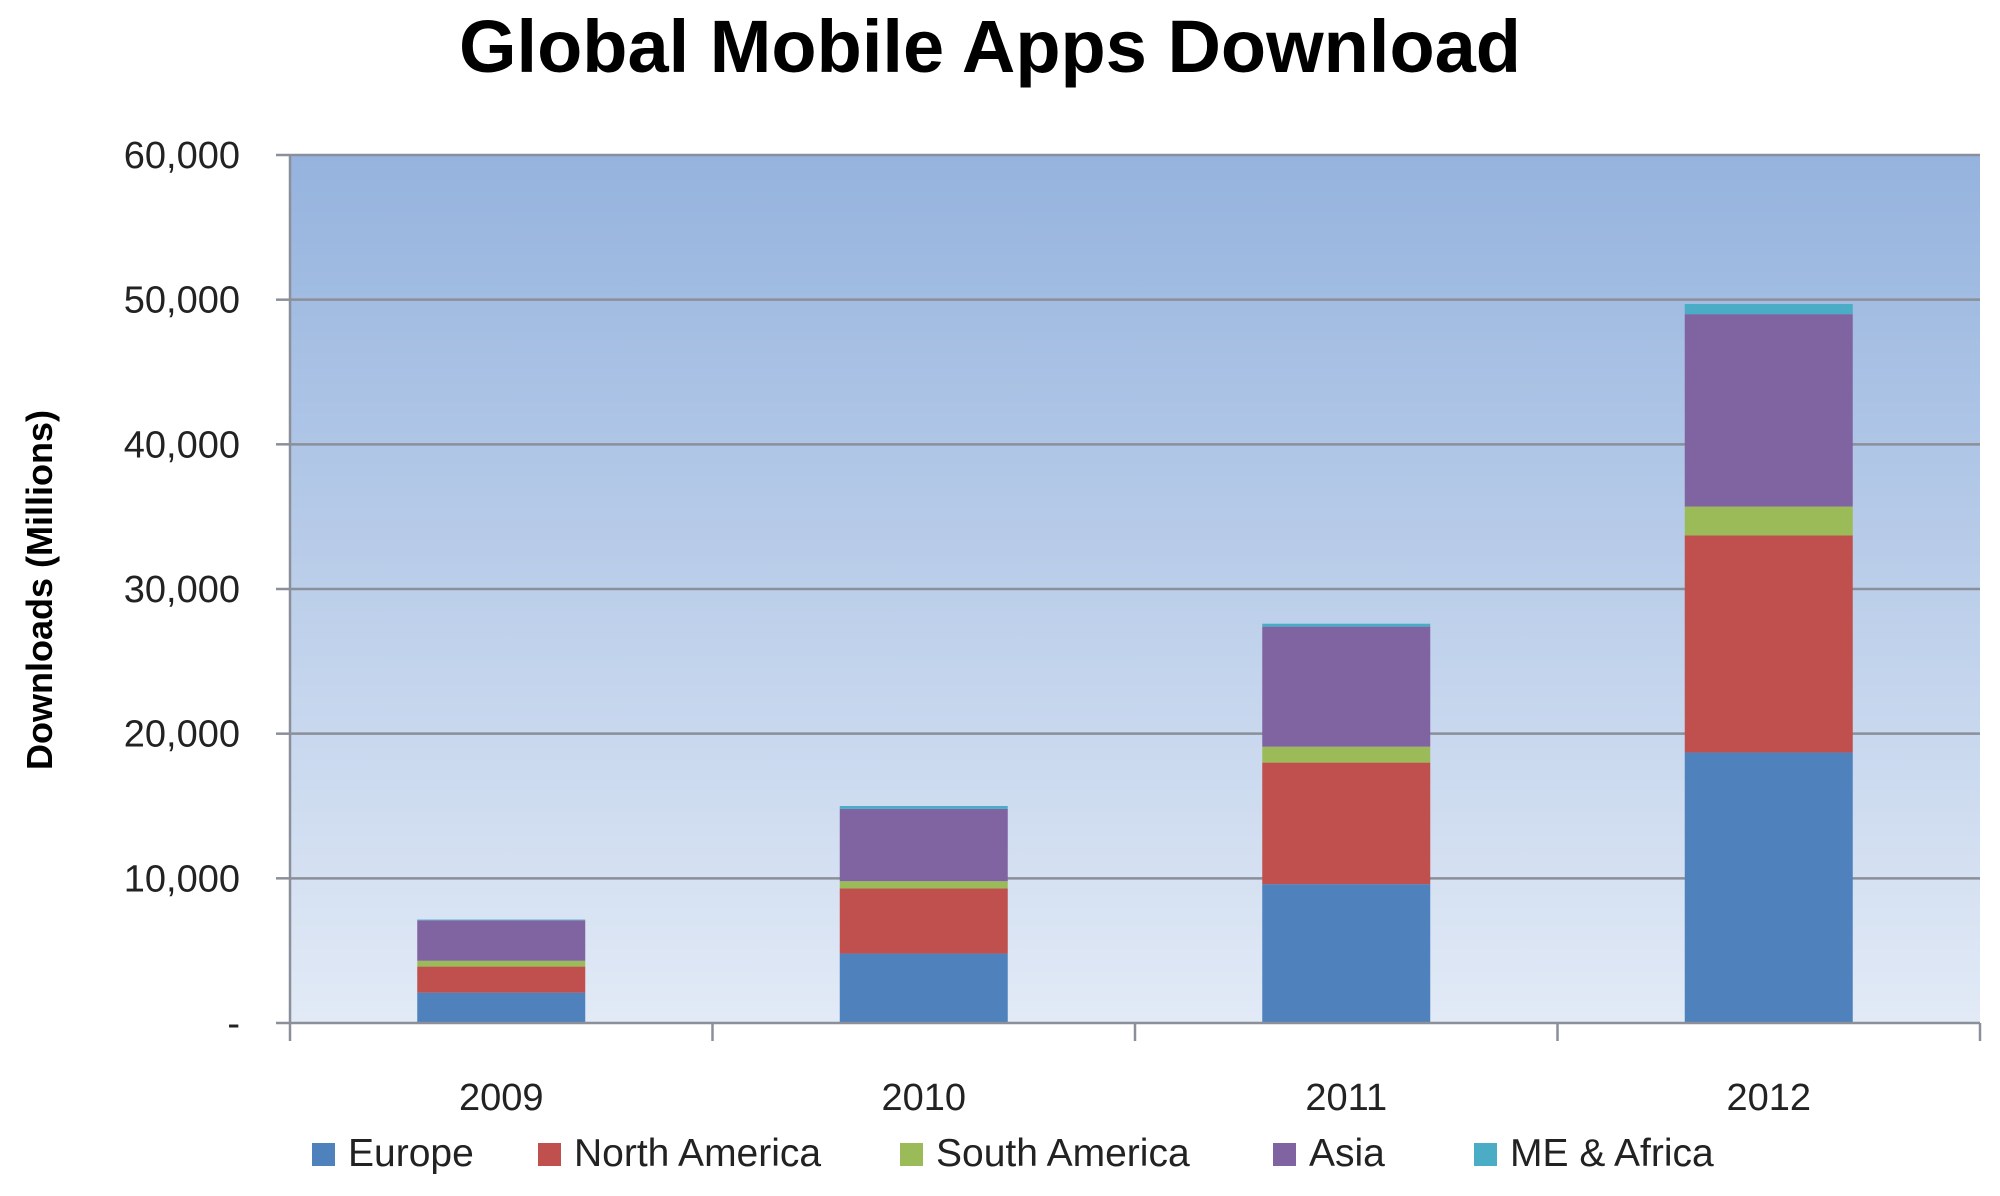  What do you see at coordinates (1768, 410) in the screenshot?
I see `bar-2012-asia` at bounding box center [1768, 410].